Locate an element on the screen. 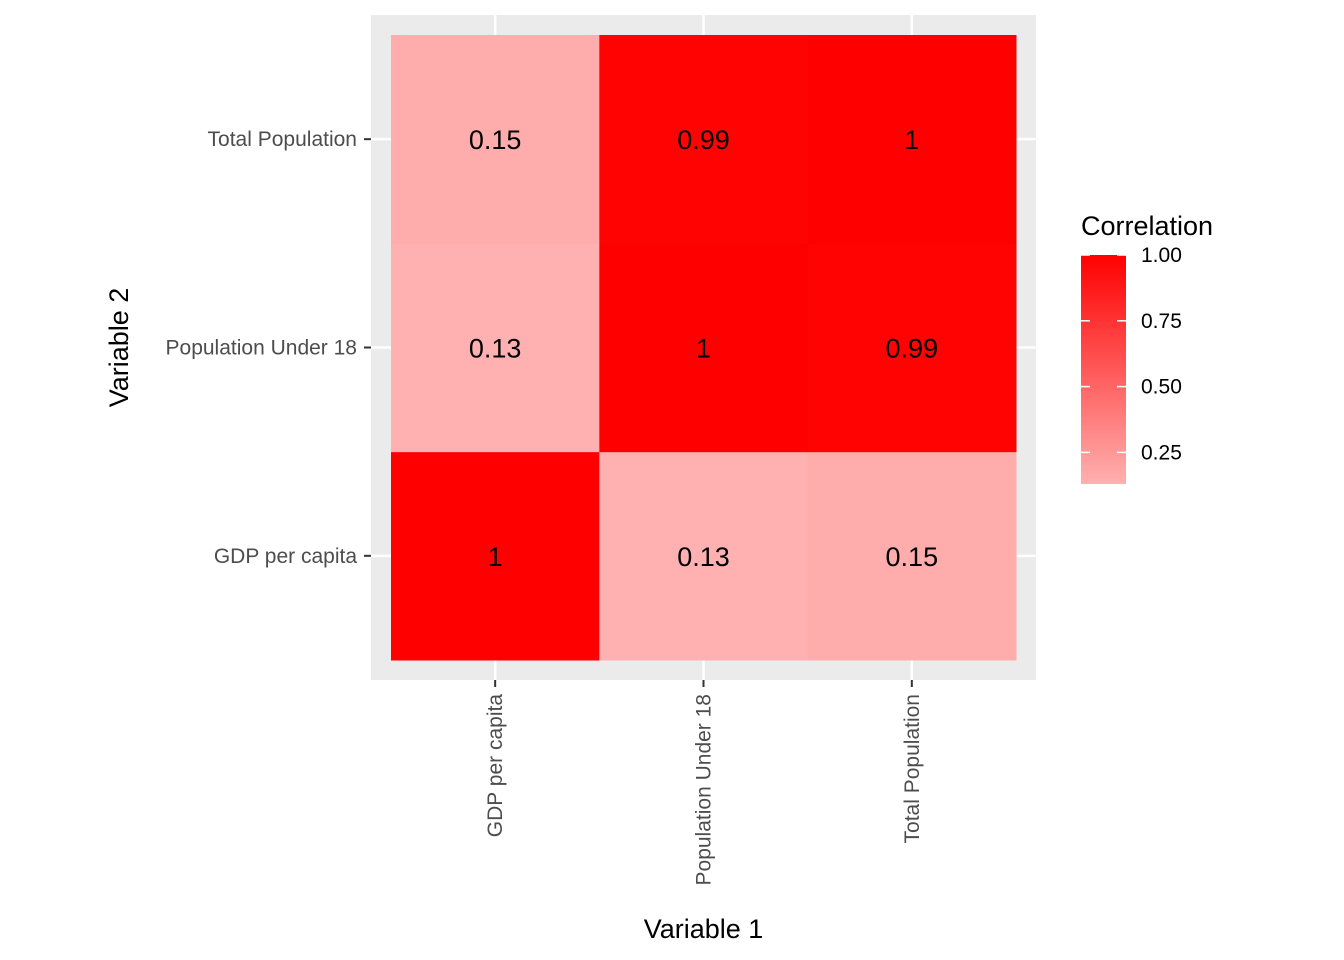  y-axis-title: Variable 2 is located at coordinates (119, 348).